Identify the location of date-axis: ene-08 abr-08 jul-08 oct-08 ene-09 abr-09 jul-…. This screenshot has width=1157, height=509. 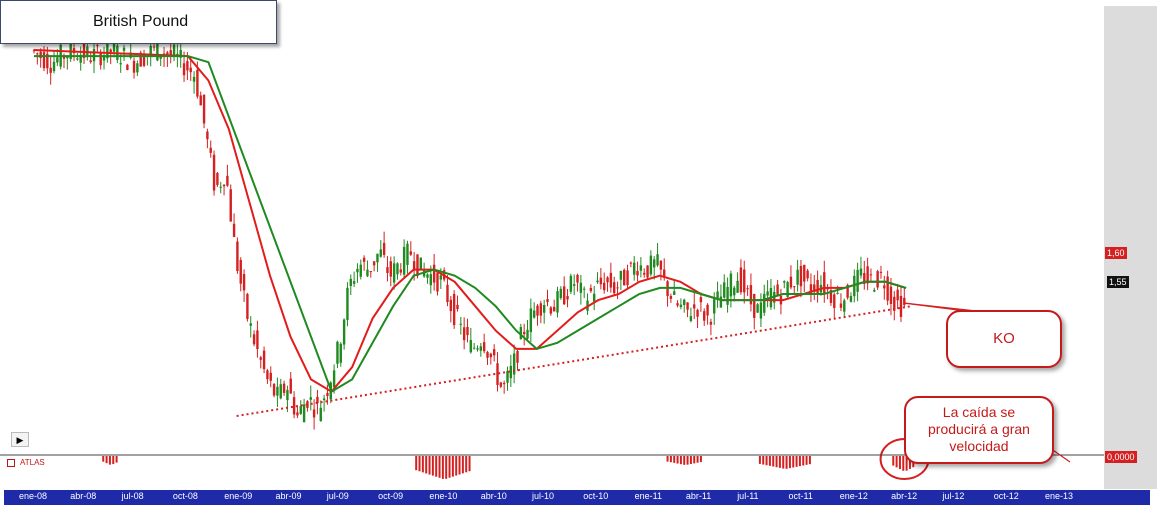
(577, 497).